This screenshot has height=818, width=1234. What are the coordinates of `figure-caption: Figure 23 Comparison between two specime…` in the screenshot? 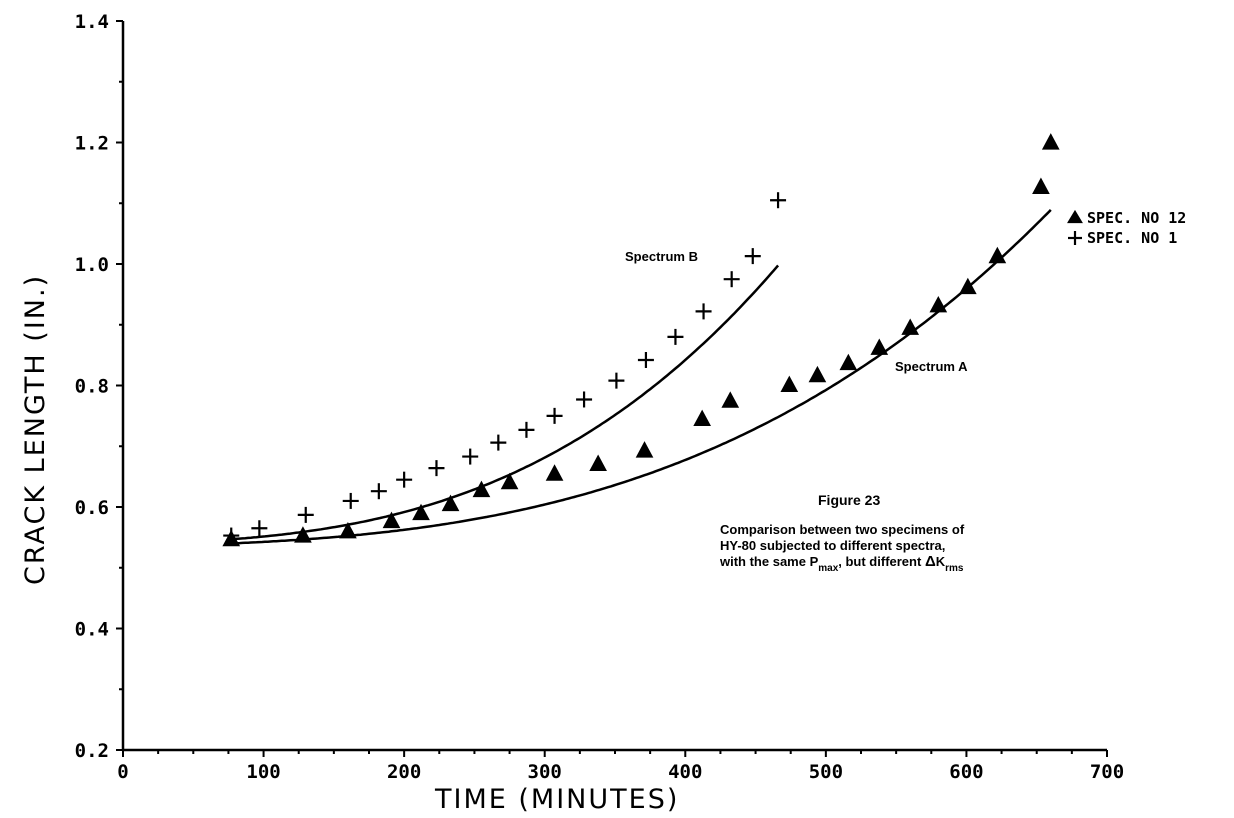 It's located at (842, 533).